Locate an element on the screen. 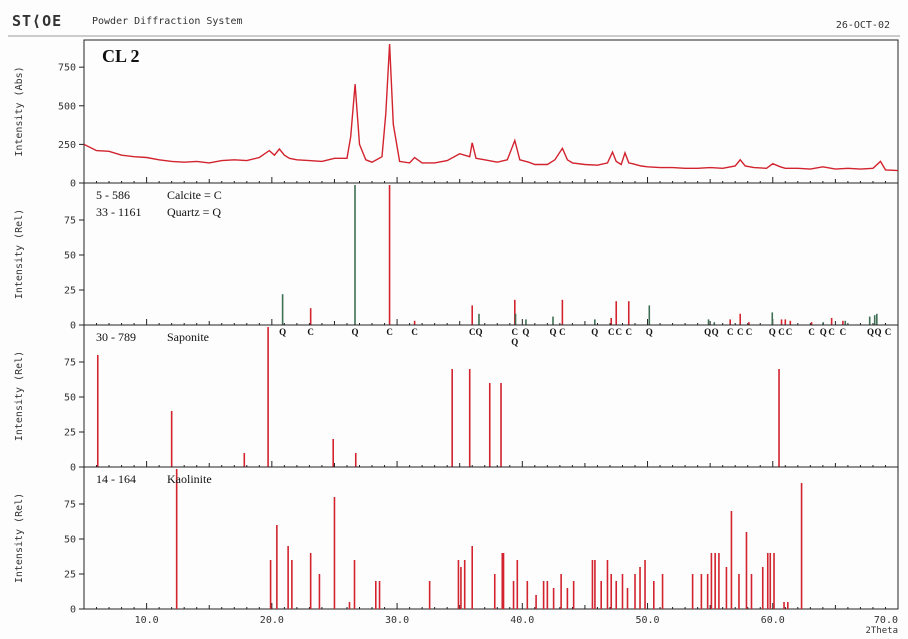 The width and height of the screenshot is (908, 639). x-tick-label: 70.0 is located at coordinates (886, 620).